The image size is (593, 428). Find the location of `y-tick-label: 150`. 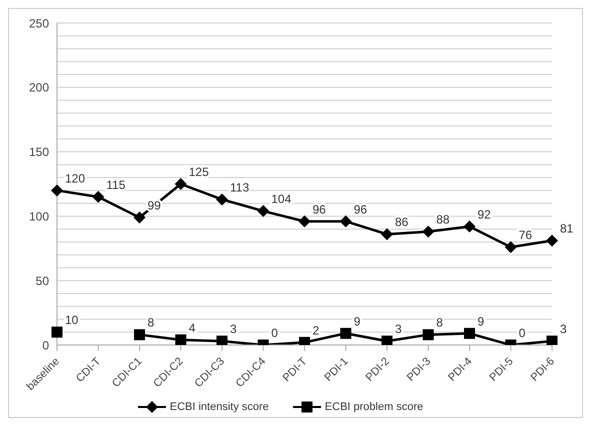

y-tick-label: 150 is located at coordinates (39, 152).